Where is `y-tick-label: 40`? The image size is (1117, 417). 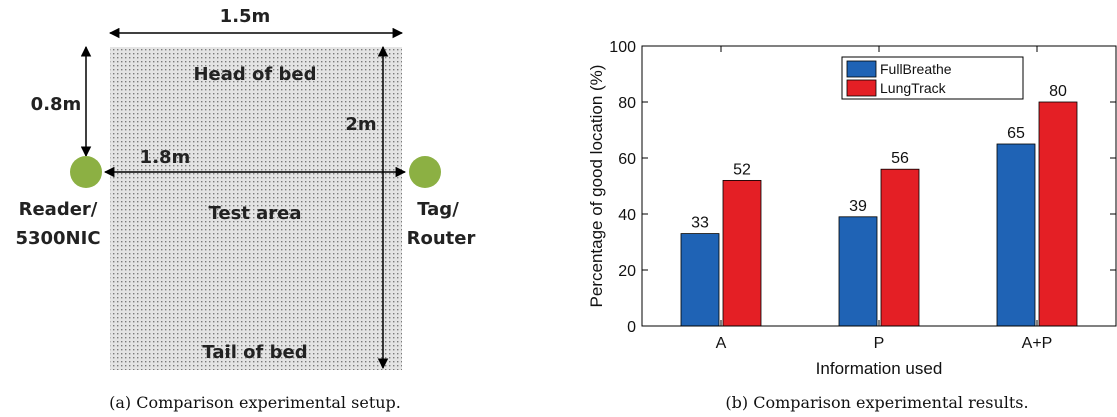
y-tick-label: 40 is located at coordinates (627, 215).